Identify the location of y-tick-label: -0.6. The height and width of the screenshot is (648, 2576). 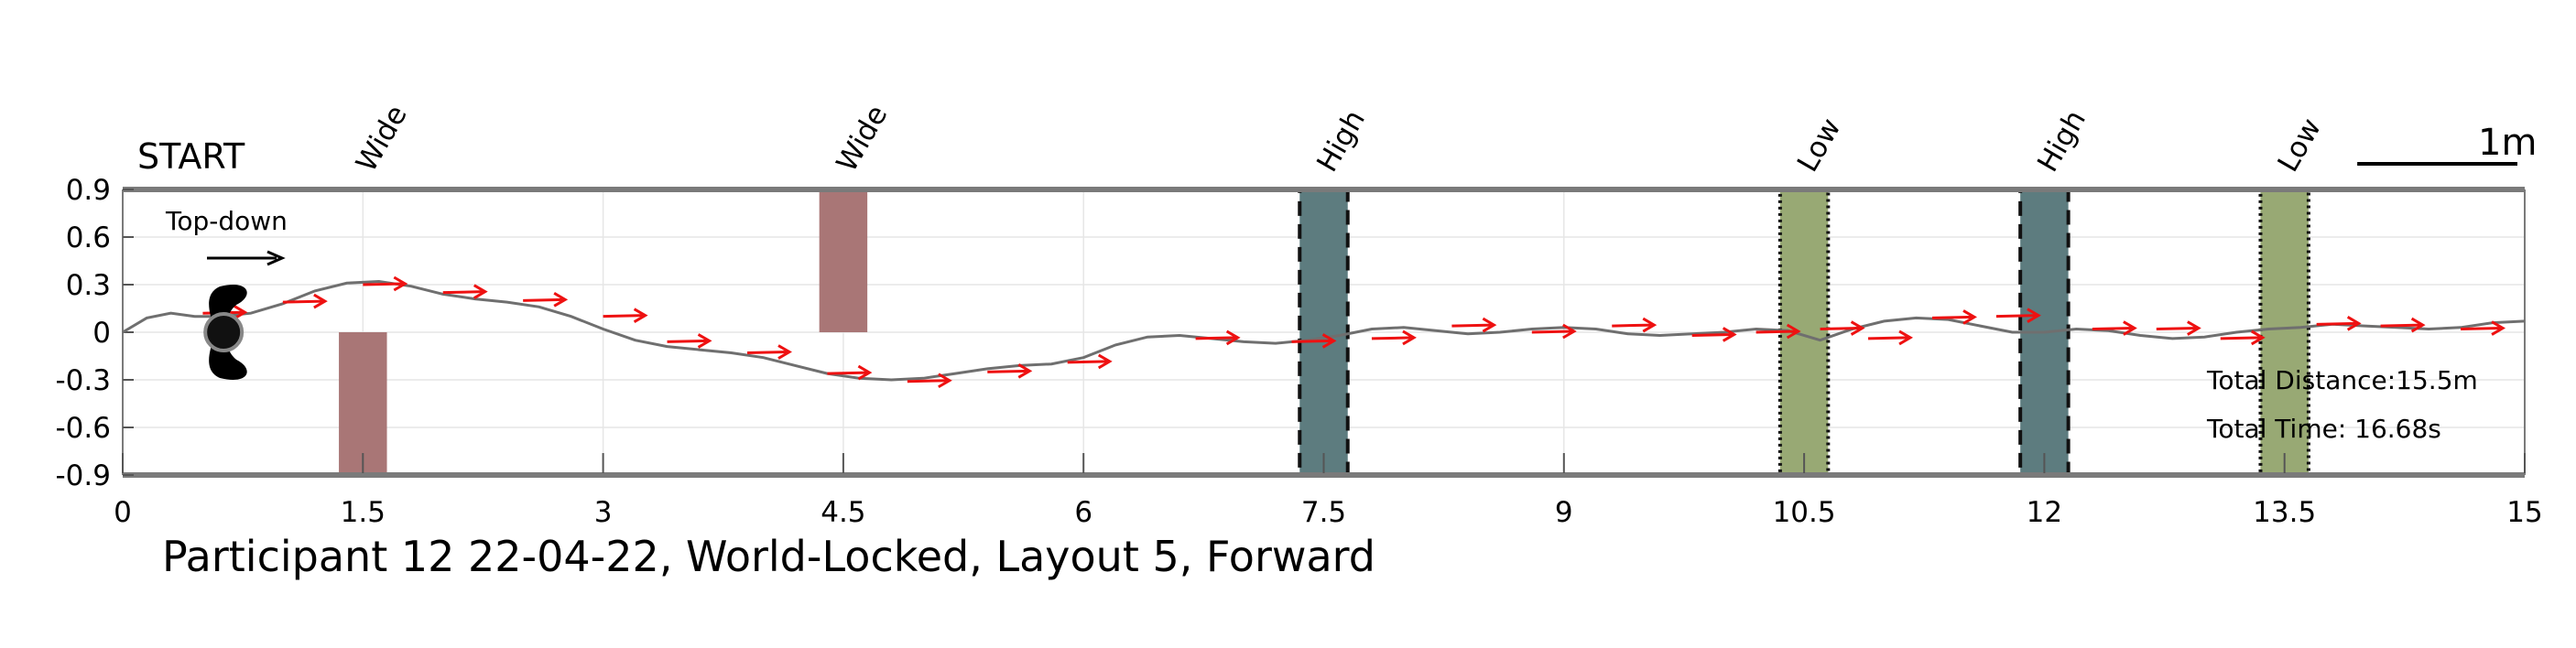
(84, 428).